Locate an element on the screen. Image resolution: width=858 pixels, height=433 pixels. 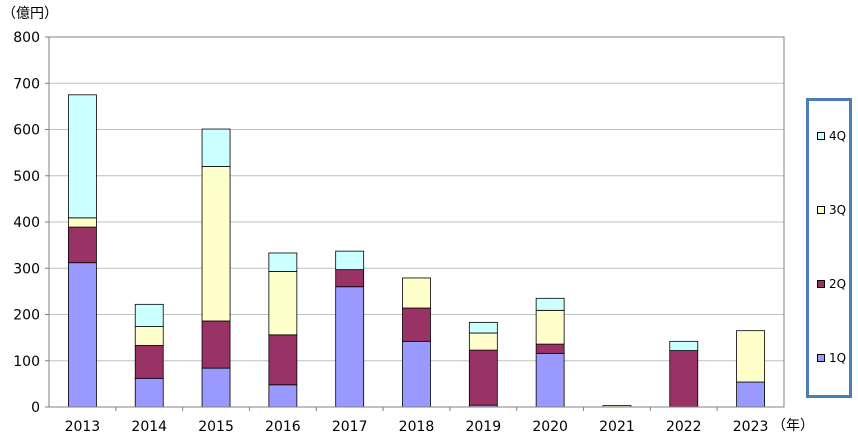
legend-item-3q: 3Q is located at coordinates (831, 210).